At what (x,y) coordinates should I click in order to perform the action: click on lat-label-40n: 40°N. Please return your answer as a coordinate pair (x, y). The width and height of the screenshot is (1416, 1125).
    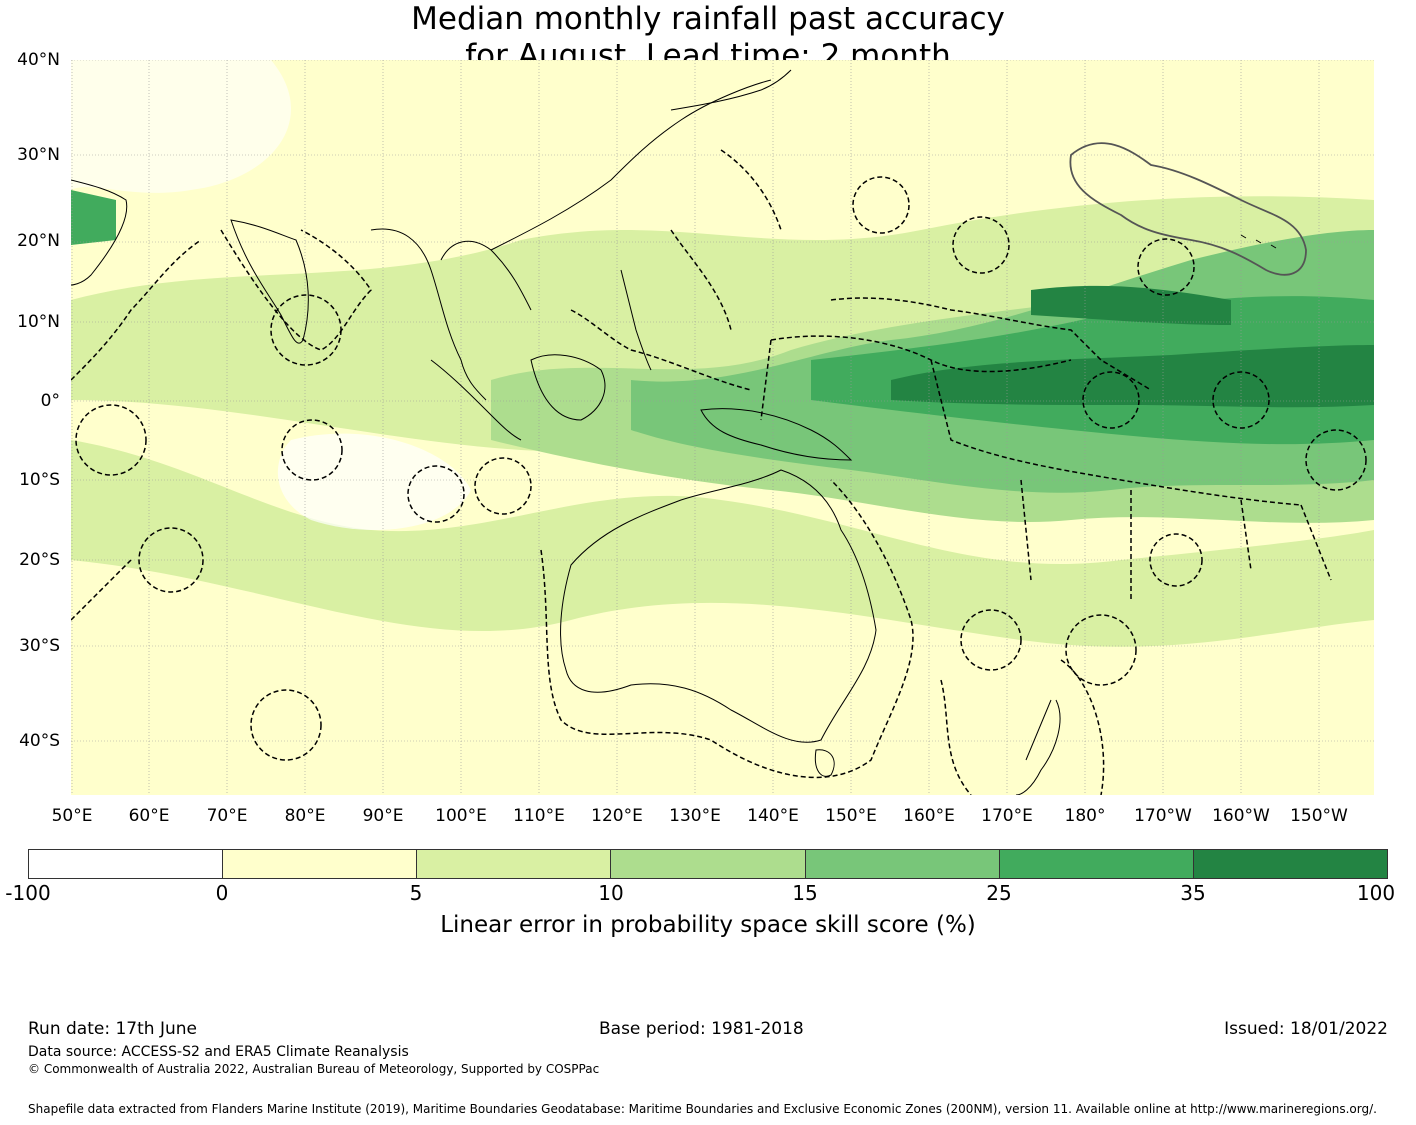
    Looking at the image, I should click on (38, 60).